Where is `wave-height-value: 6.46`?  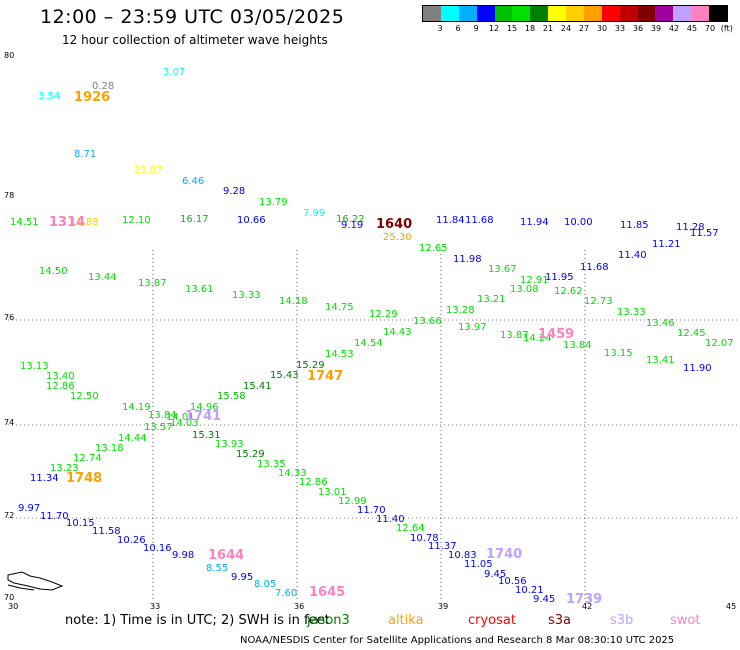 wave-height-value: 6.46 is located at coordinates (193, 181).